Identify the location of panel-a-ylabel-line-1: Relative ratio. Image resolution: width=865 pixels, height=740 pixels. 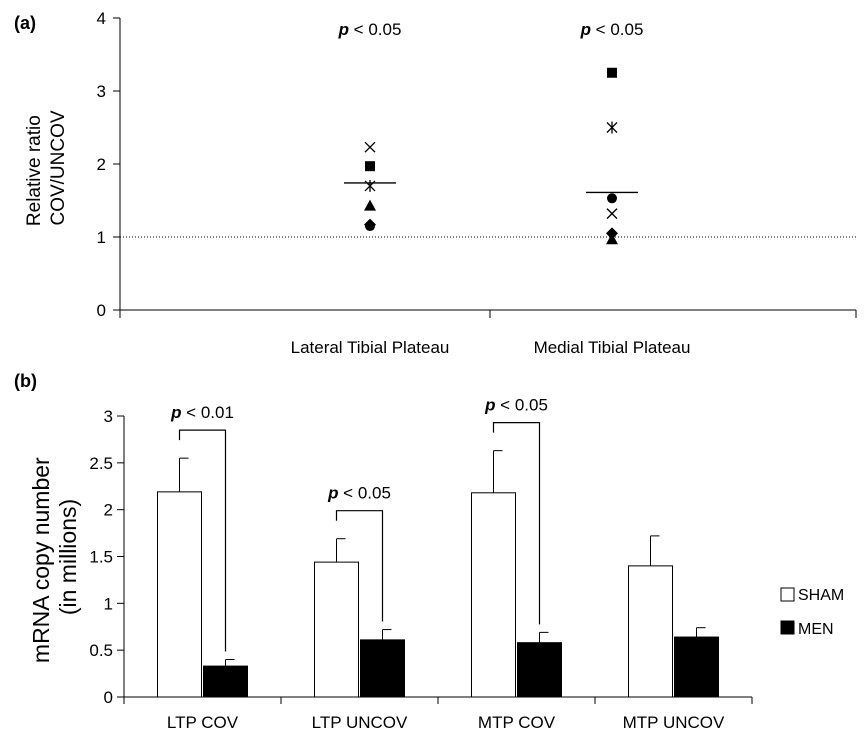
(34, 170).